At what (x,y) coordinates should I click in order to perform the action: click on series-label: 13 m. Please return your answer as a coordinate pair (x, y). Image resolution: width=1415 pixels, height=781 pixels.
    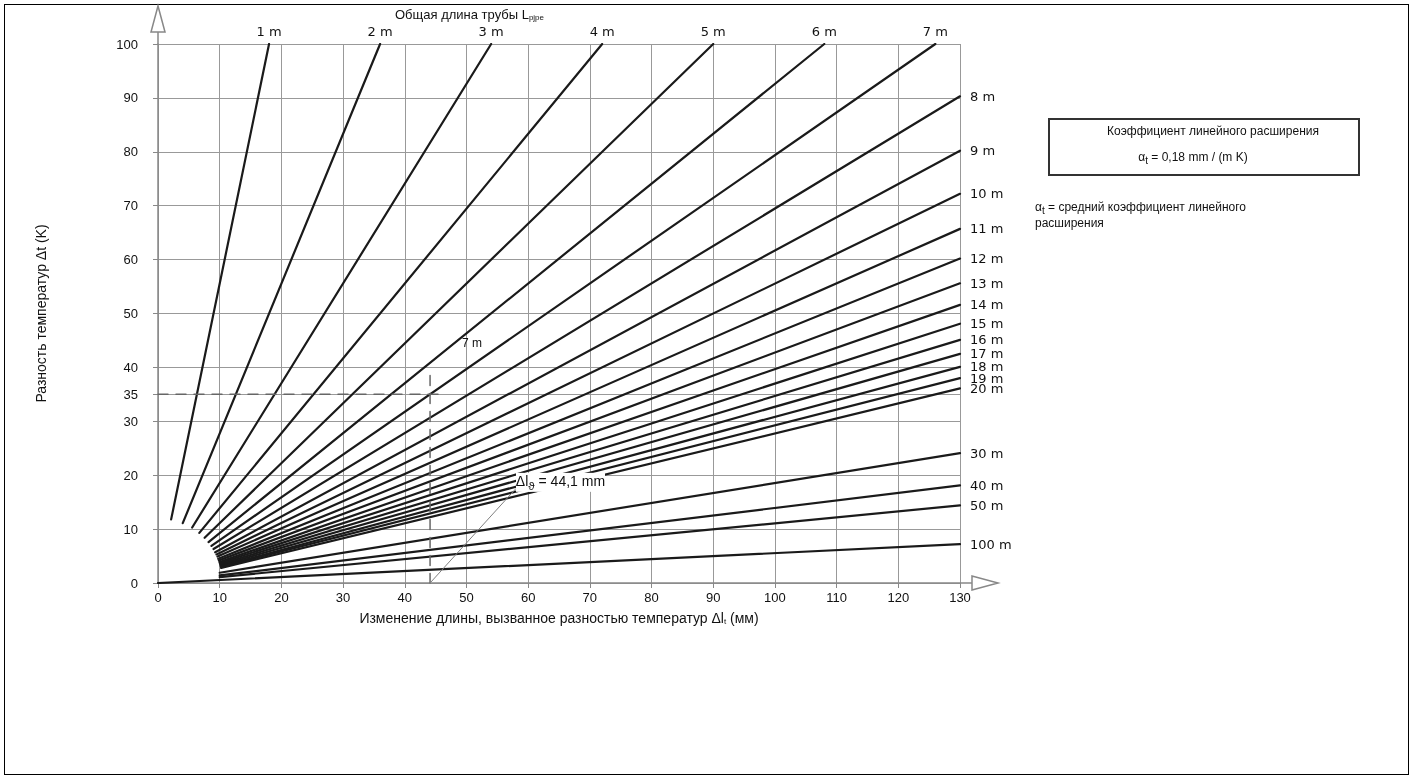
    Looking at the image, I should click on (987, 283).